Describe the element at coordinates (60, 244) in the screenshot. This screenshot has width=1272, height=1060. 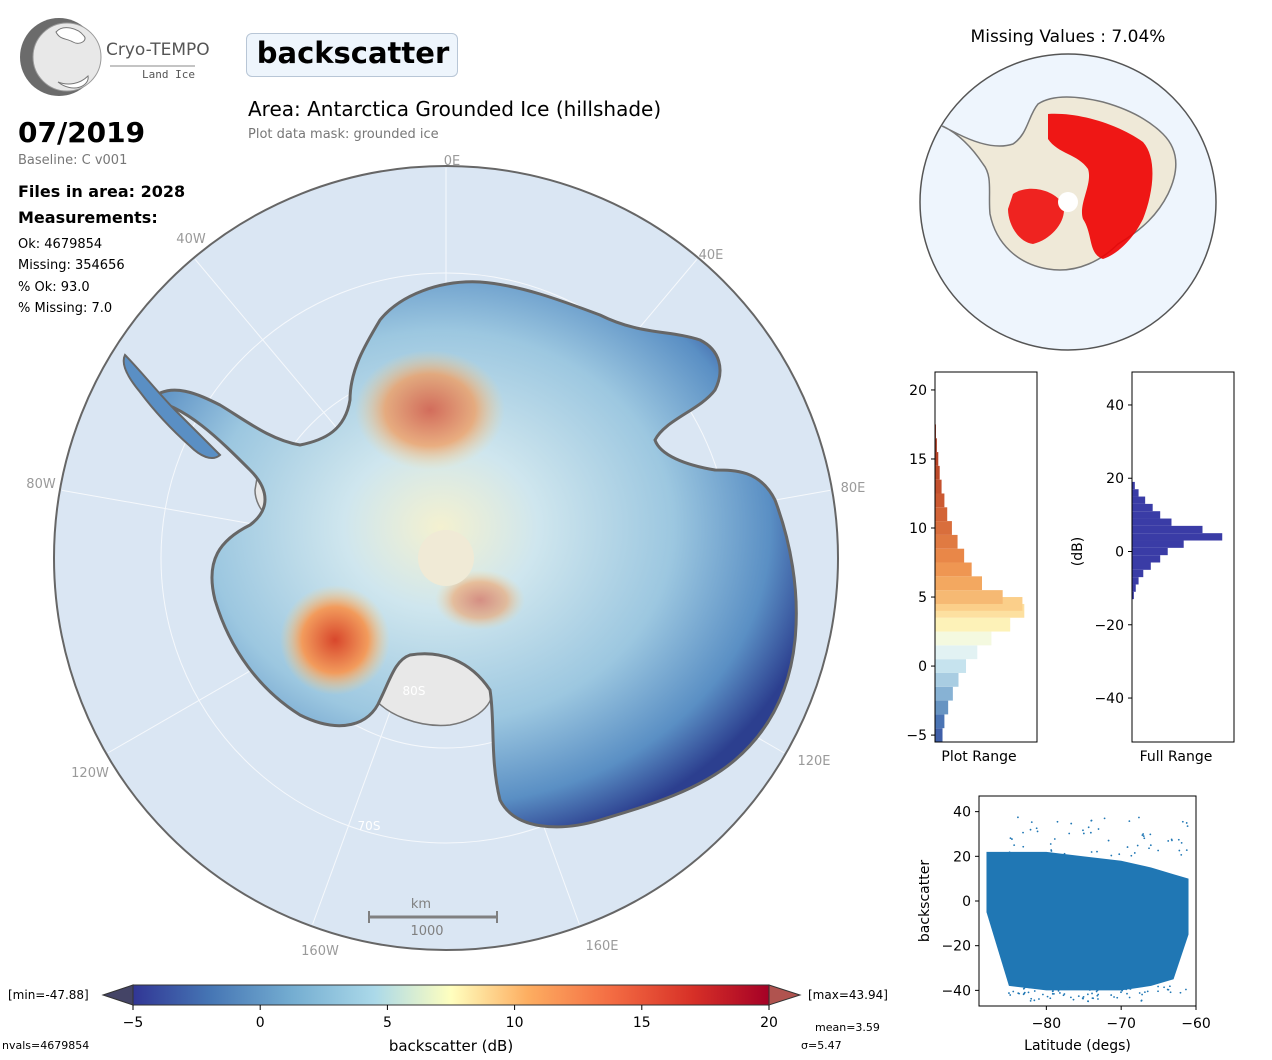
I see `stat-ok: Ok: 4679854` at that location.